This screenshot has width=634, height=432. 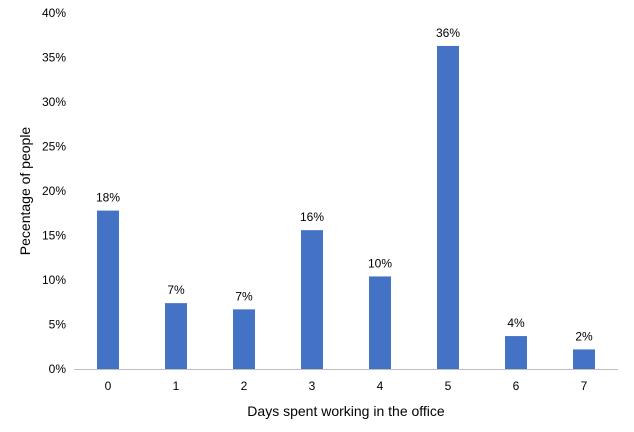 What do you see at coordinates (176, 386) in the screenshot?
I see `x-tick-label: 1` at bounding box center [176, 386].